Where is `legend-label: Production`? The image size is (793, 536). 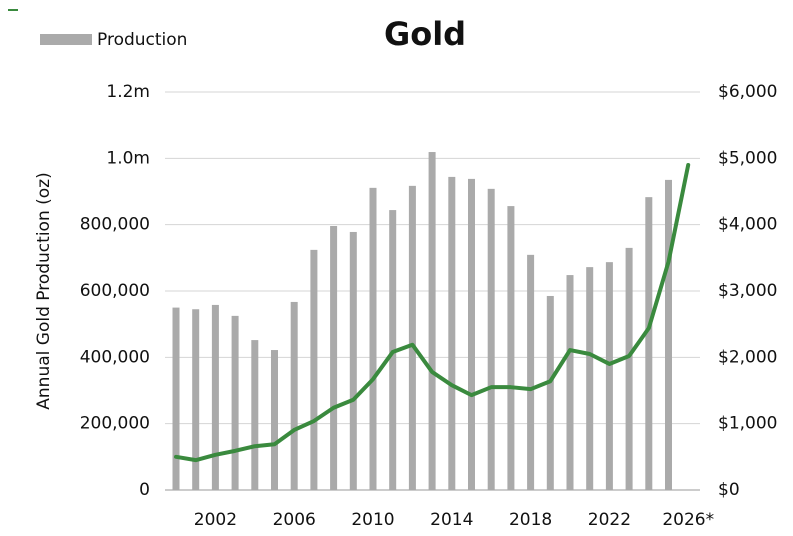
legend-label: Production is located at coordinates (142, 40).